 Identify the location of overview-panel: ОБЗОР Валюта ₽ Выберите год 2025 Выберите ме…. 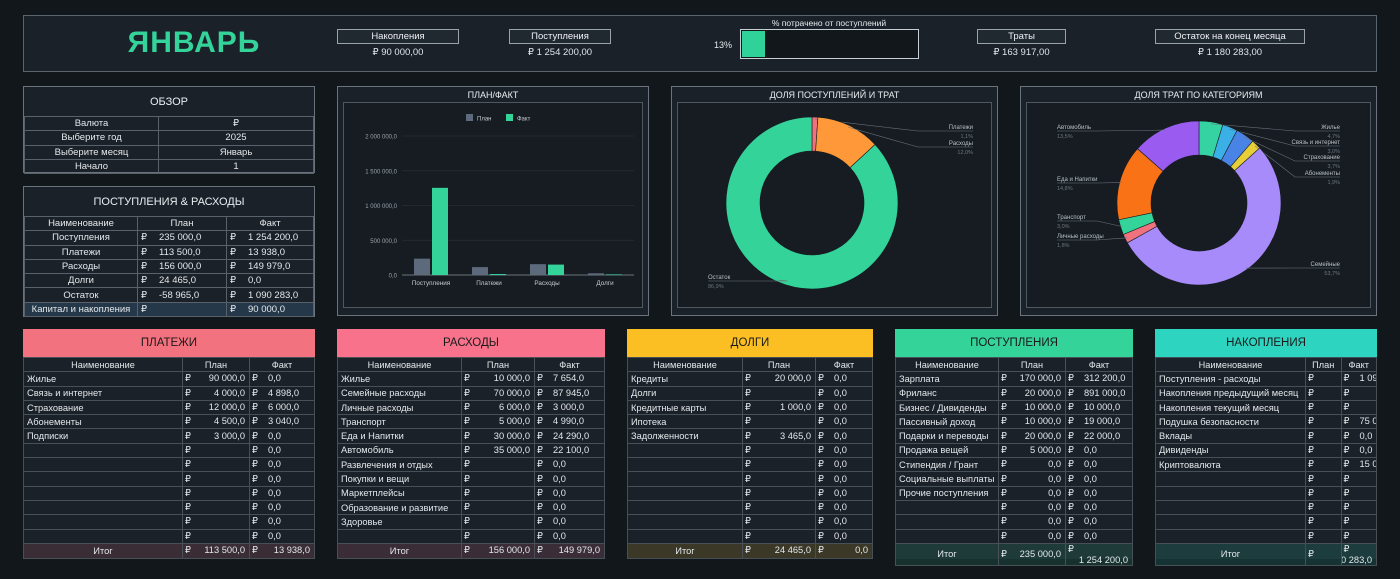
(169, 130).